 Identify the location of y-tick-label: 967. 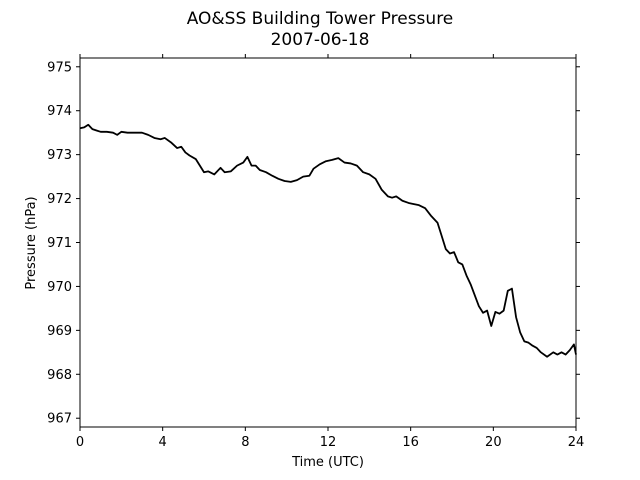
(59, 419).